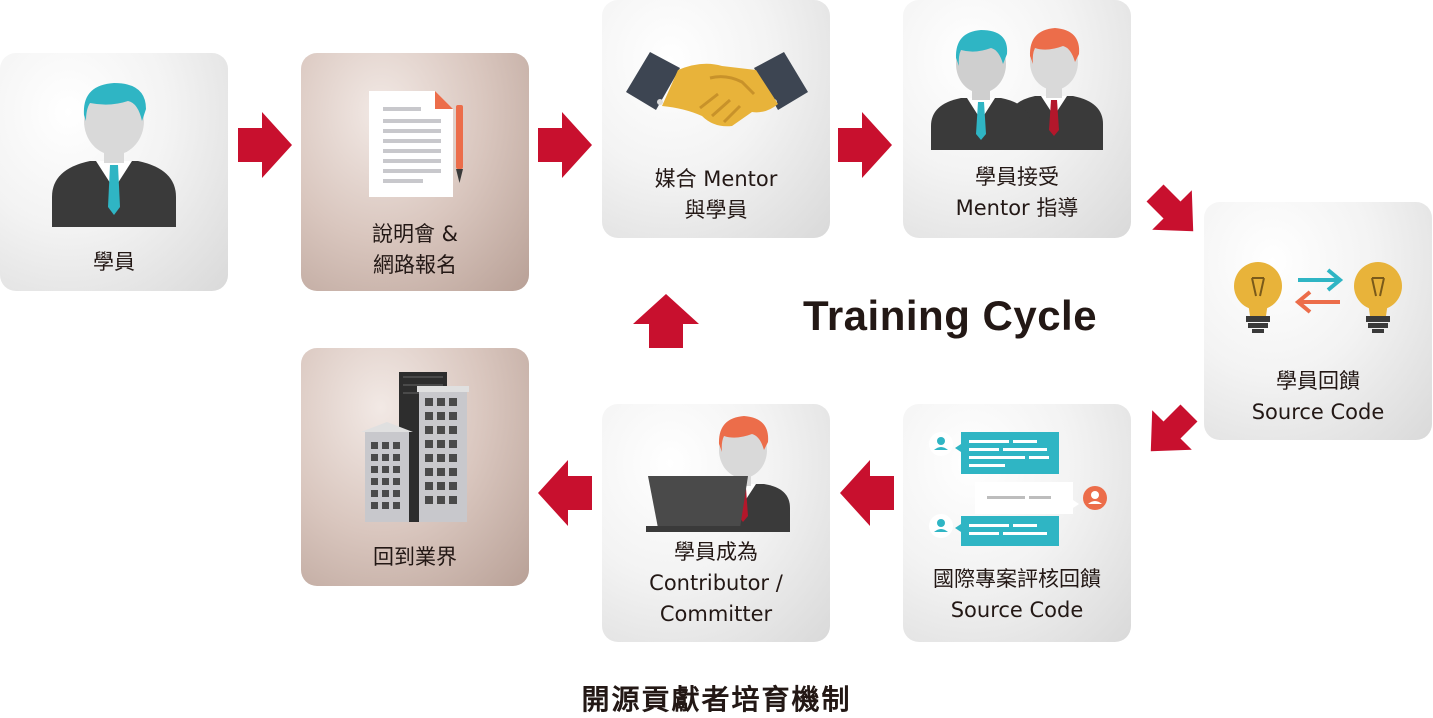  I want to click on step-signup-card: 說明會 & 網路報名, so click(415, 172).